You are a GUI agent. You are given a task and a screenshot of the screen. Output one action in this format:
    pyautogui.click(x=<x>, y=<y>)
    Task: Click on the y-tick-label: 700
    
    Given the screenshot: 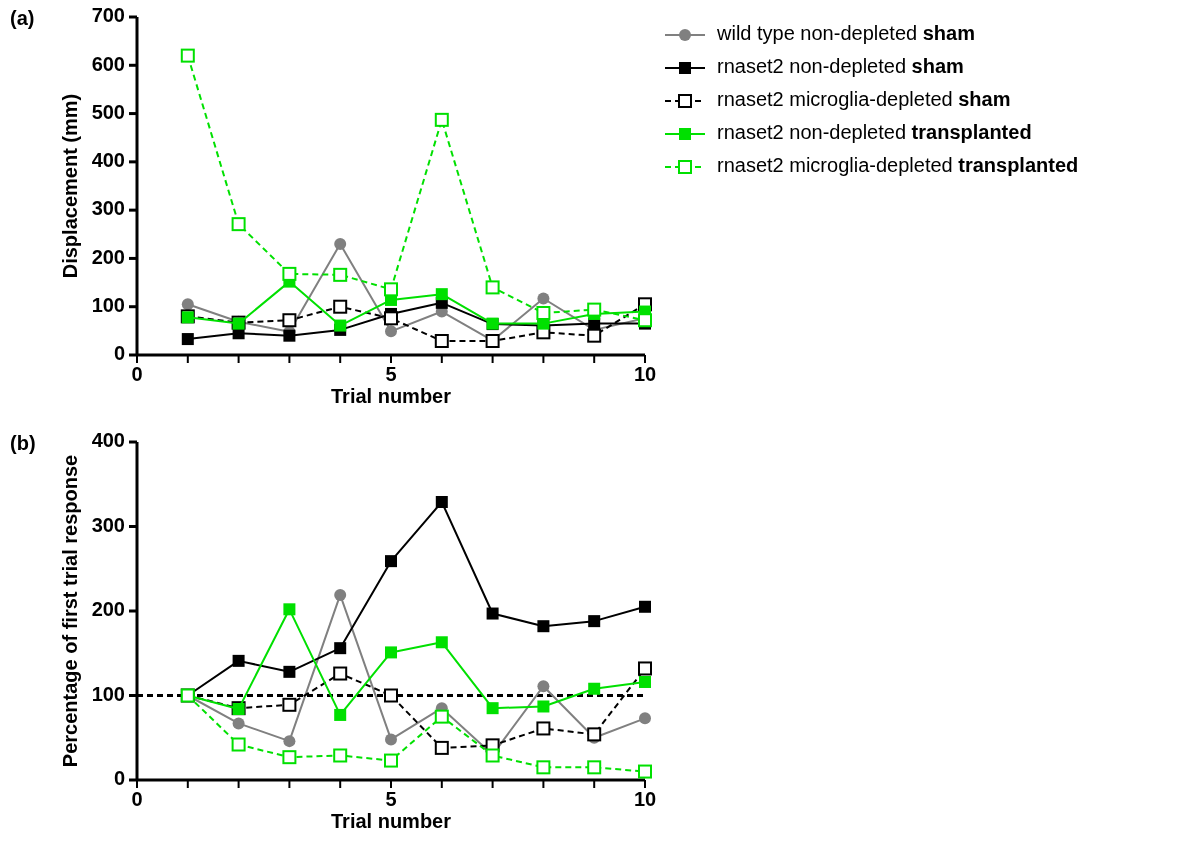 What is the action you would take?
    pyautogui.click(x=108, y=15)
    